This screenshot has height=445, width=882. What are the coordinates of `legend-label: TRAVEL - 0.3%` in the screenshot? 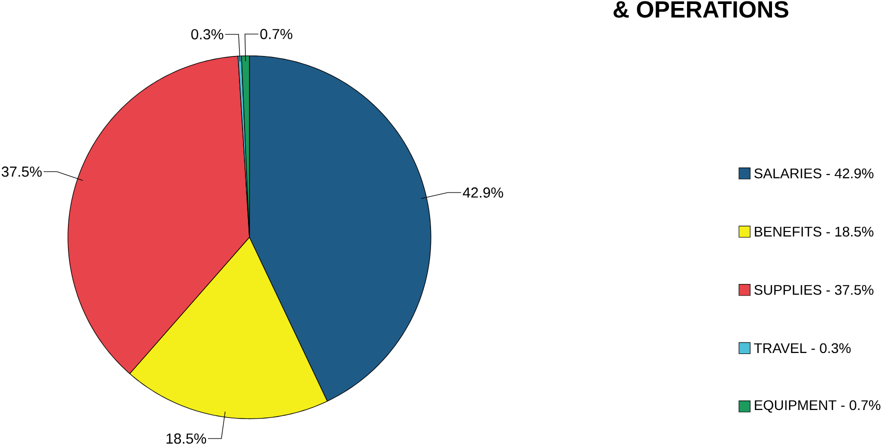 It's located at (802, 348).